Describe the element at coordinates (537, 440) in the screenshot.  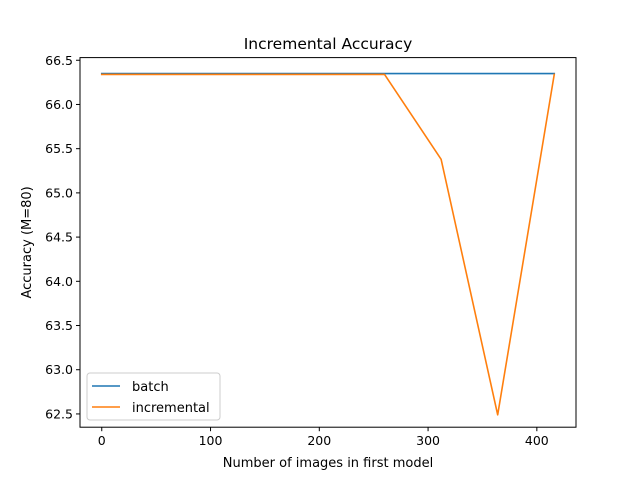
I see `x-tick-label: 400` at that location.